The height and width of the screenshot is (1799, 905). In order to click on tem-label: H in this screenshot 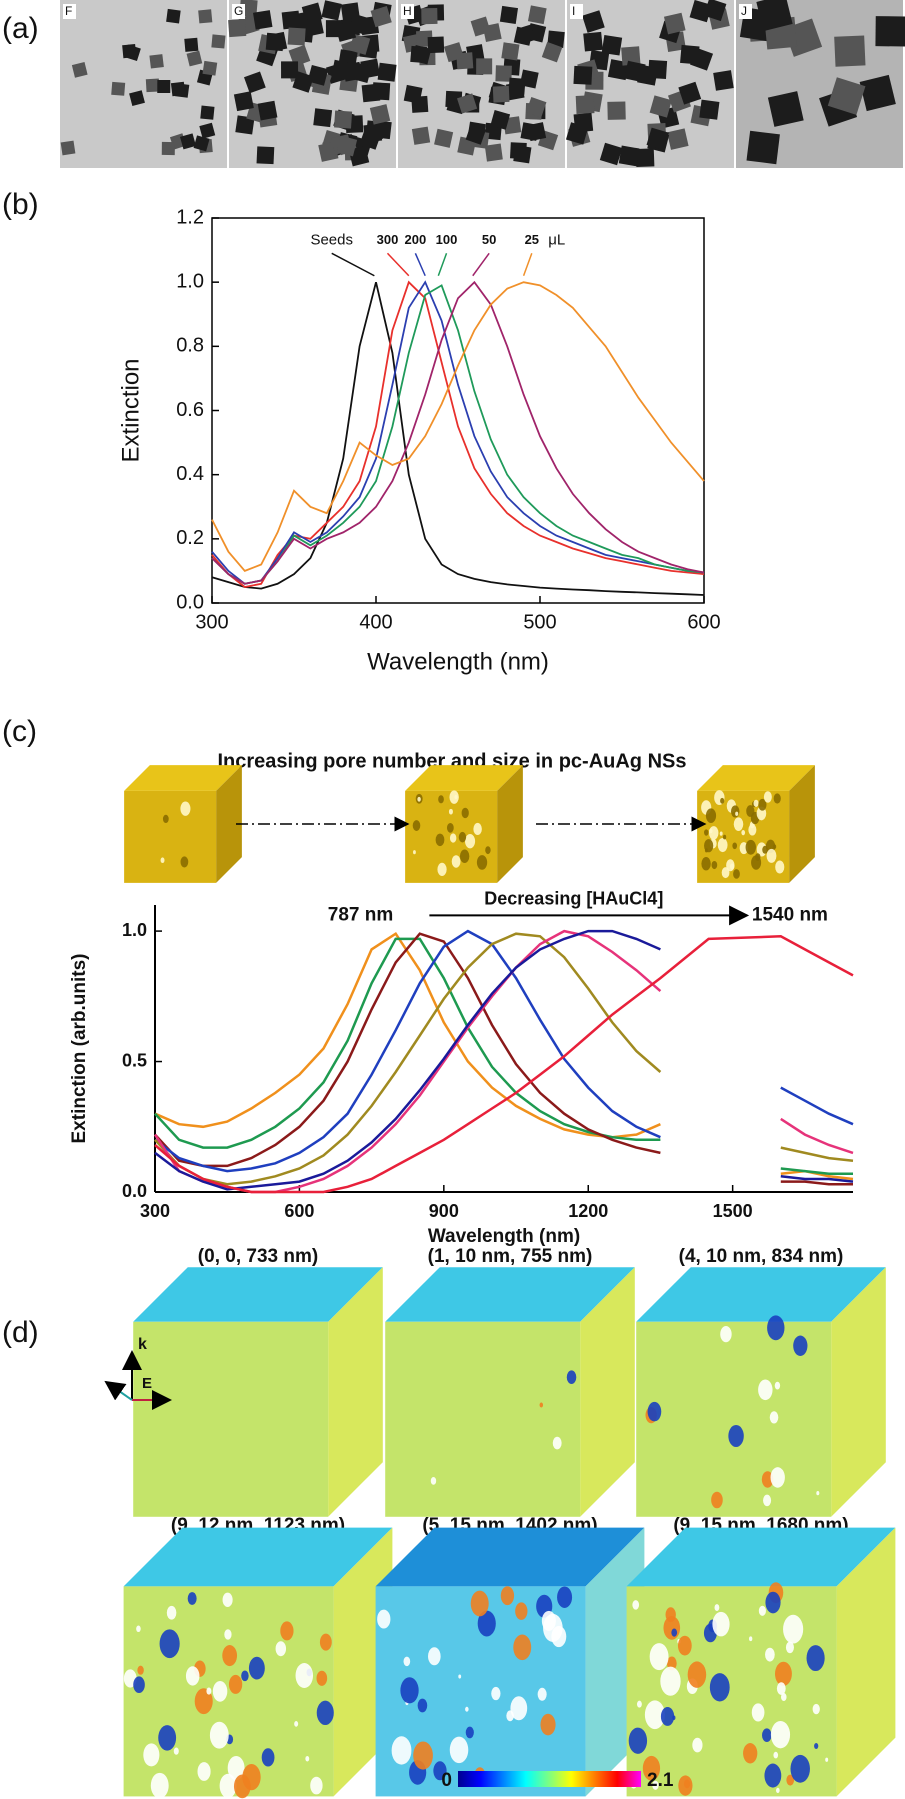, I will do `click(407, 11)`.